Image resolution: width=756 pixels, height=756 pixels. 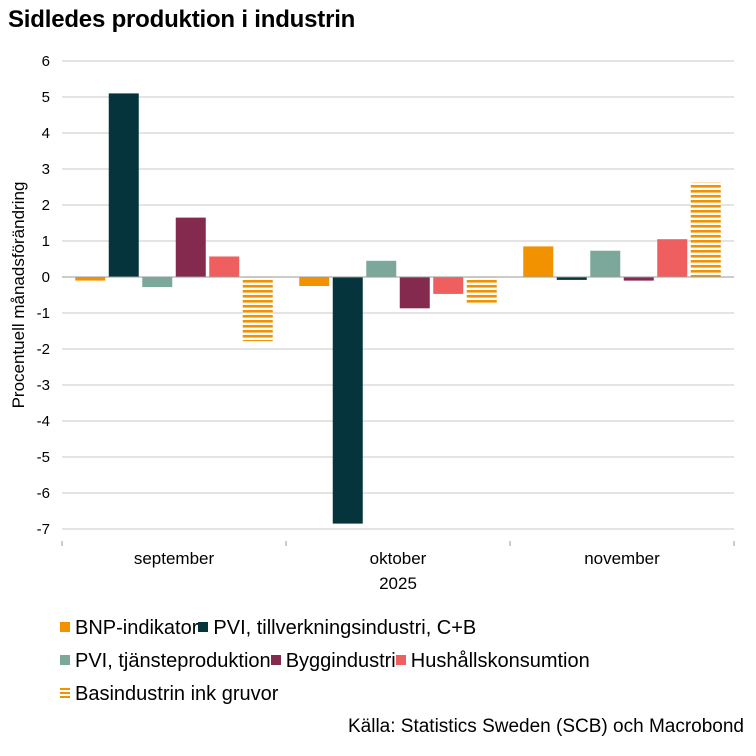 What do you see at coordinates (43, 529) in the screenshot?
I see `y-tick-label: -7` at bounding box center [43, 529].